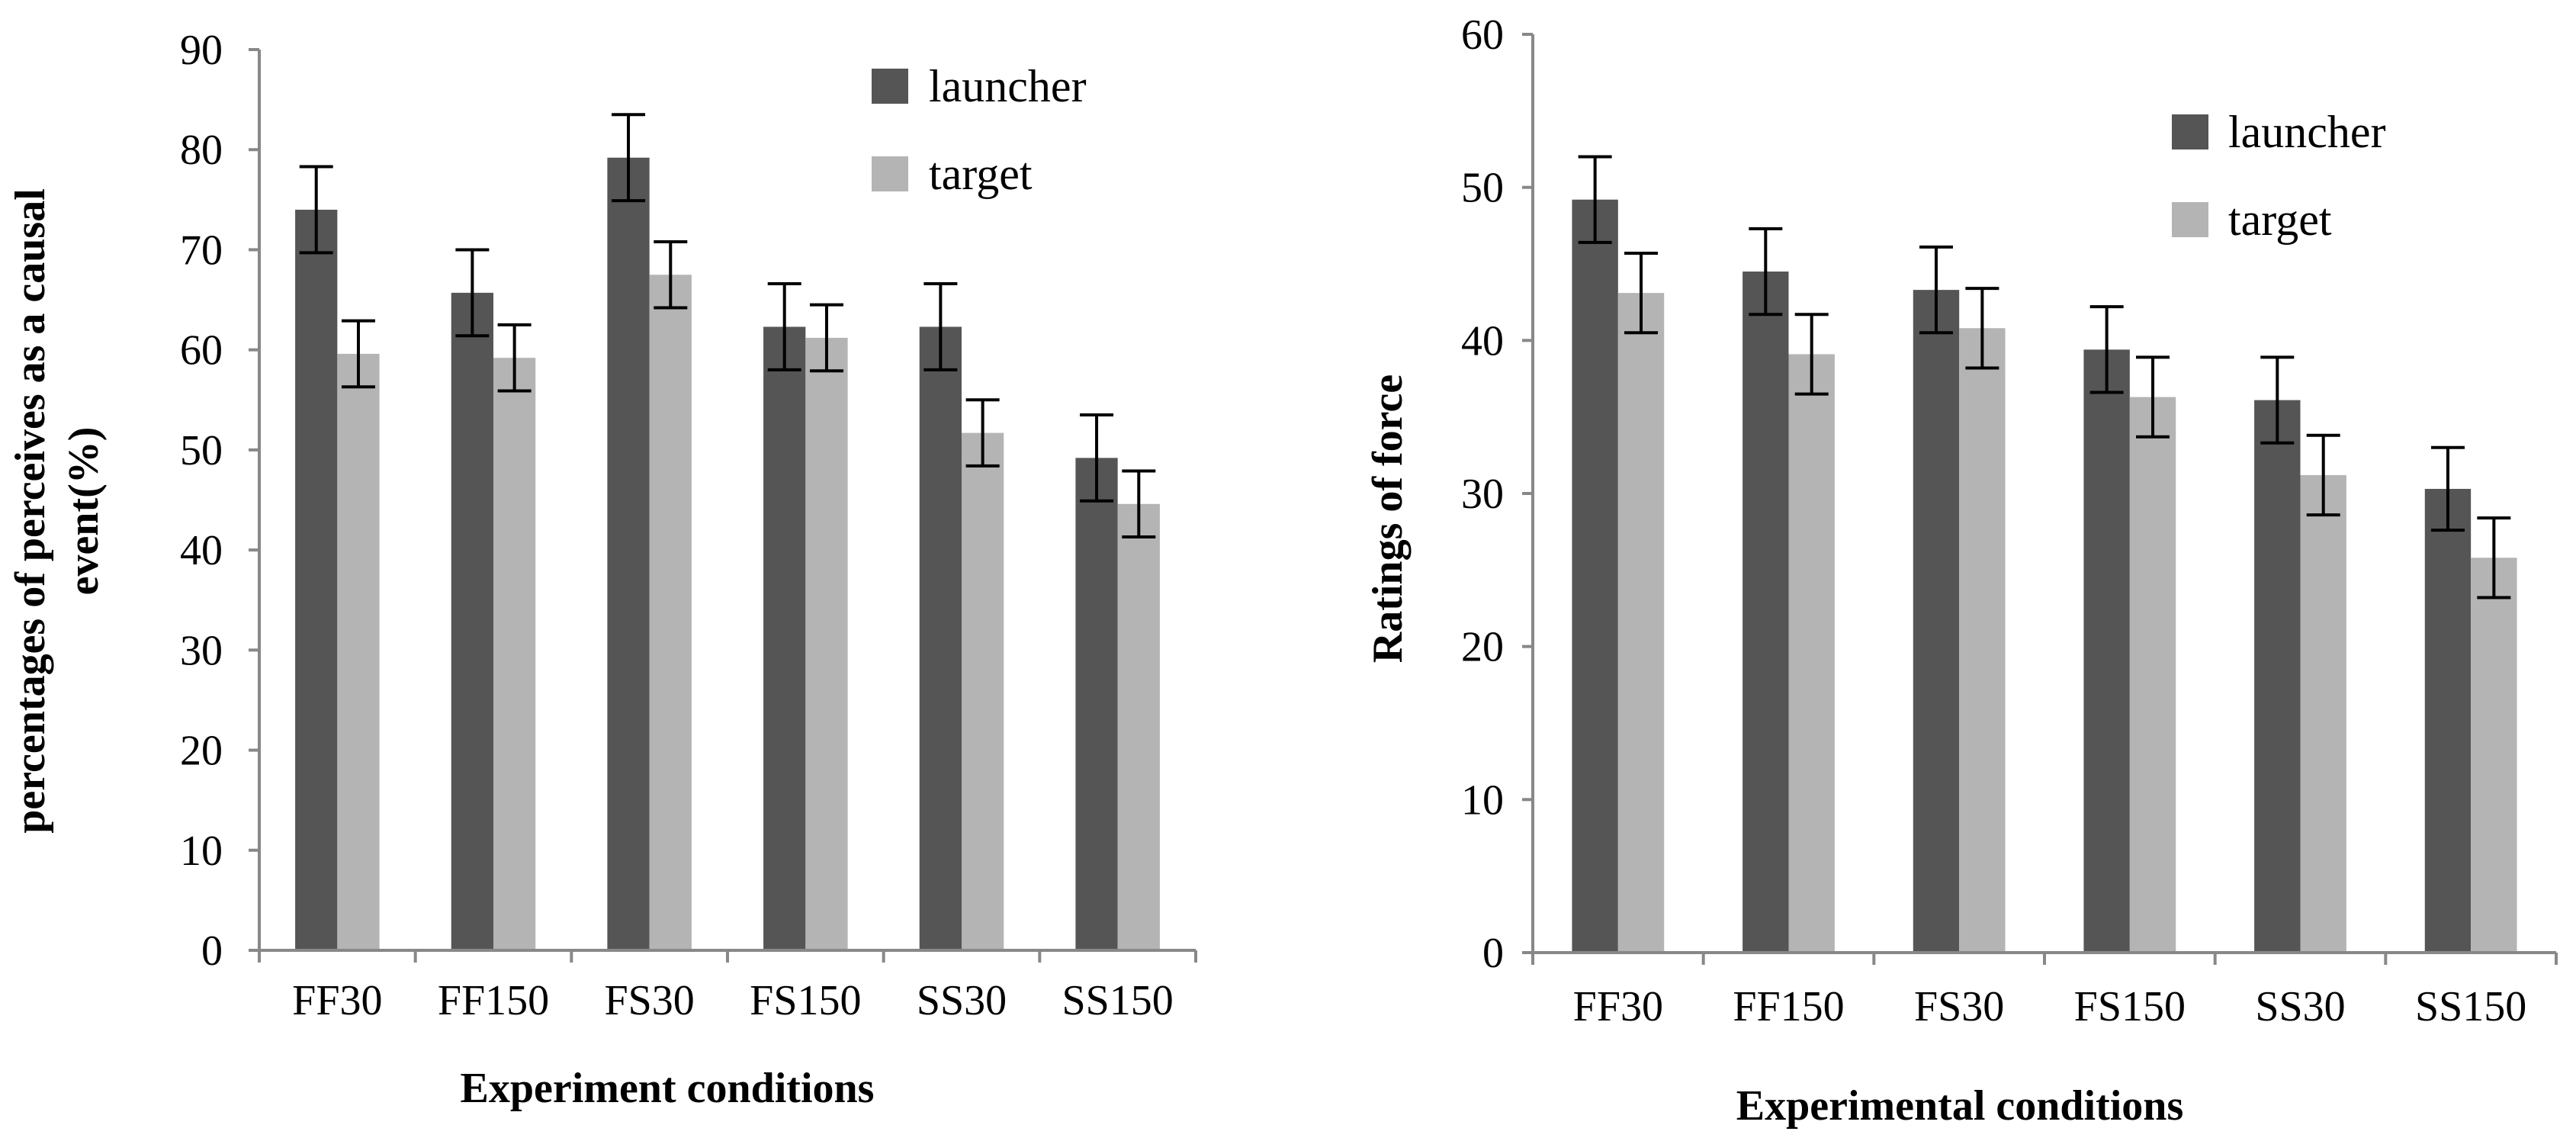  Describe the element at coordinates (201, 51) in the screenshot. I see `y-tick-label: 90` at that location.